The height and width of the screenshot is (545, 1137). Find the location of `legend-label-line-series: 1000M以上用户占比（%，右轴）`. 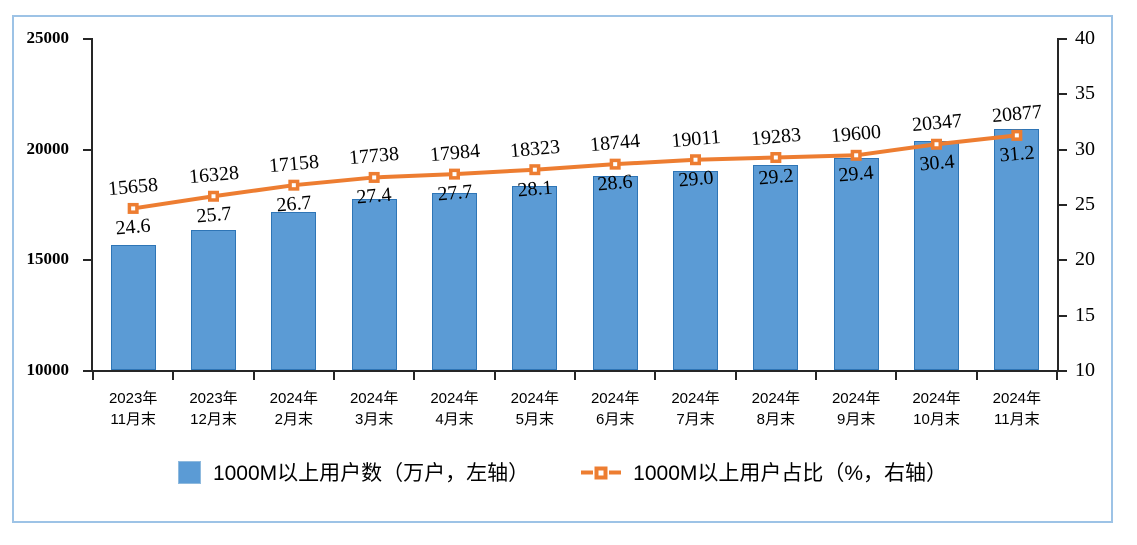

legend-label-line-series: 1000M以上用户占比（%，右轴） is located at coordinates (790, 473).